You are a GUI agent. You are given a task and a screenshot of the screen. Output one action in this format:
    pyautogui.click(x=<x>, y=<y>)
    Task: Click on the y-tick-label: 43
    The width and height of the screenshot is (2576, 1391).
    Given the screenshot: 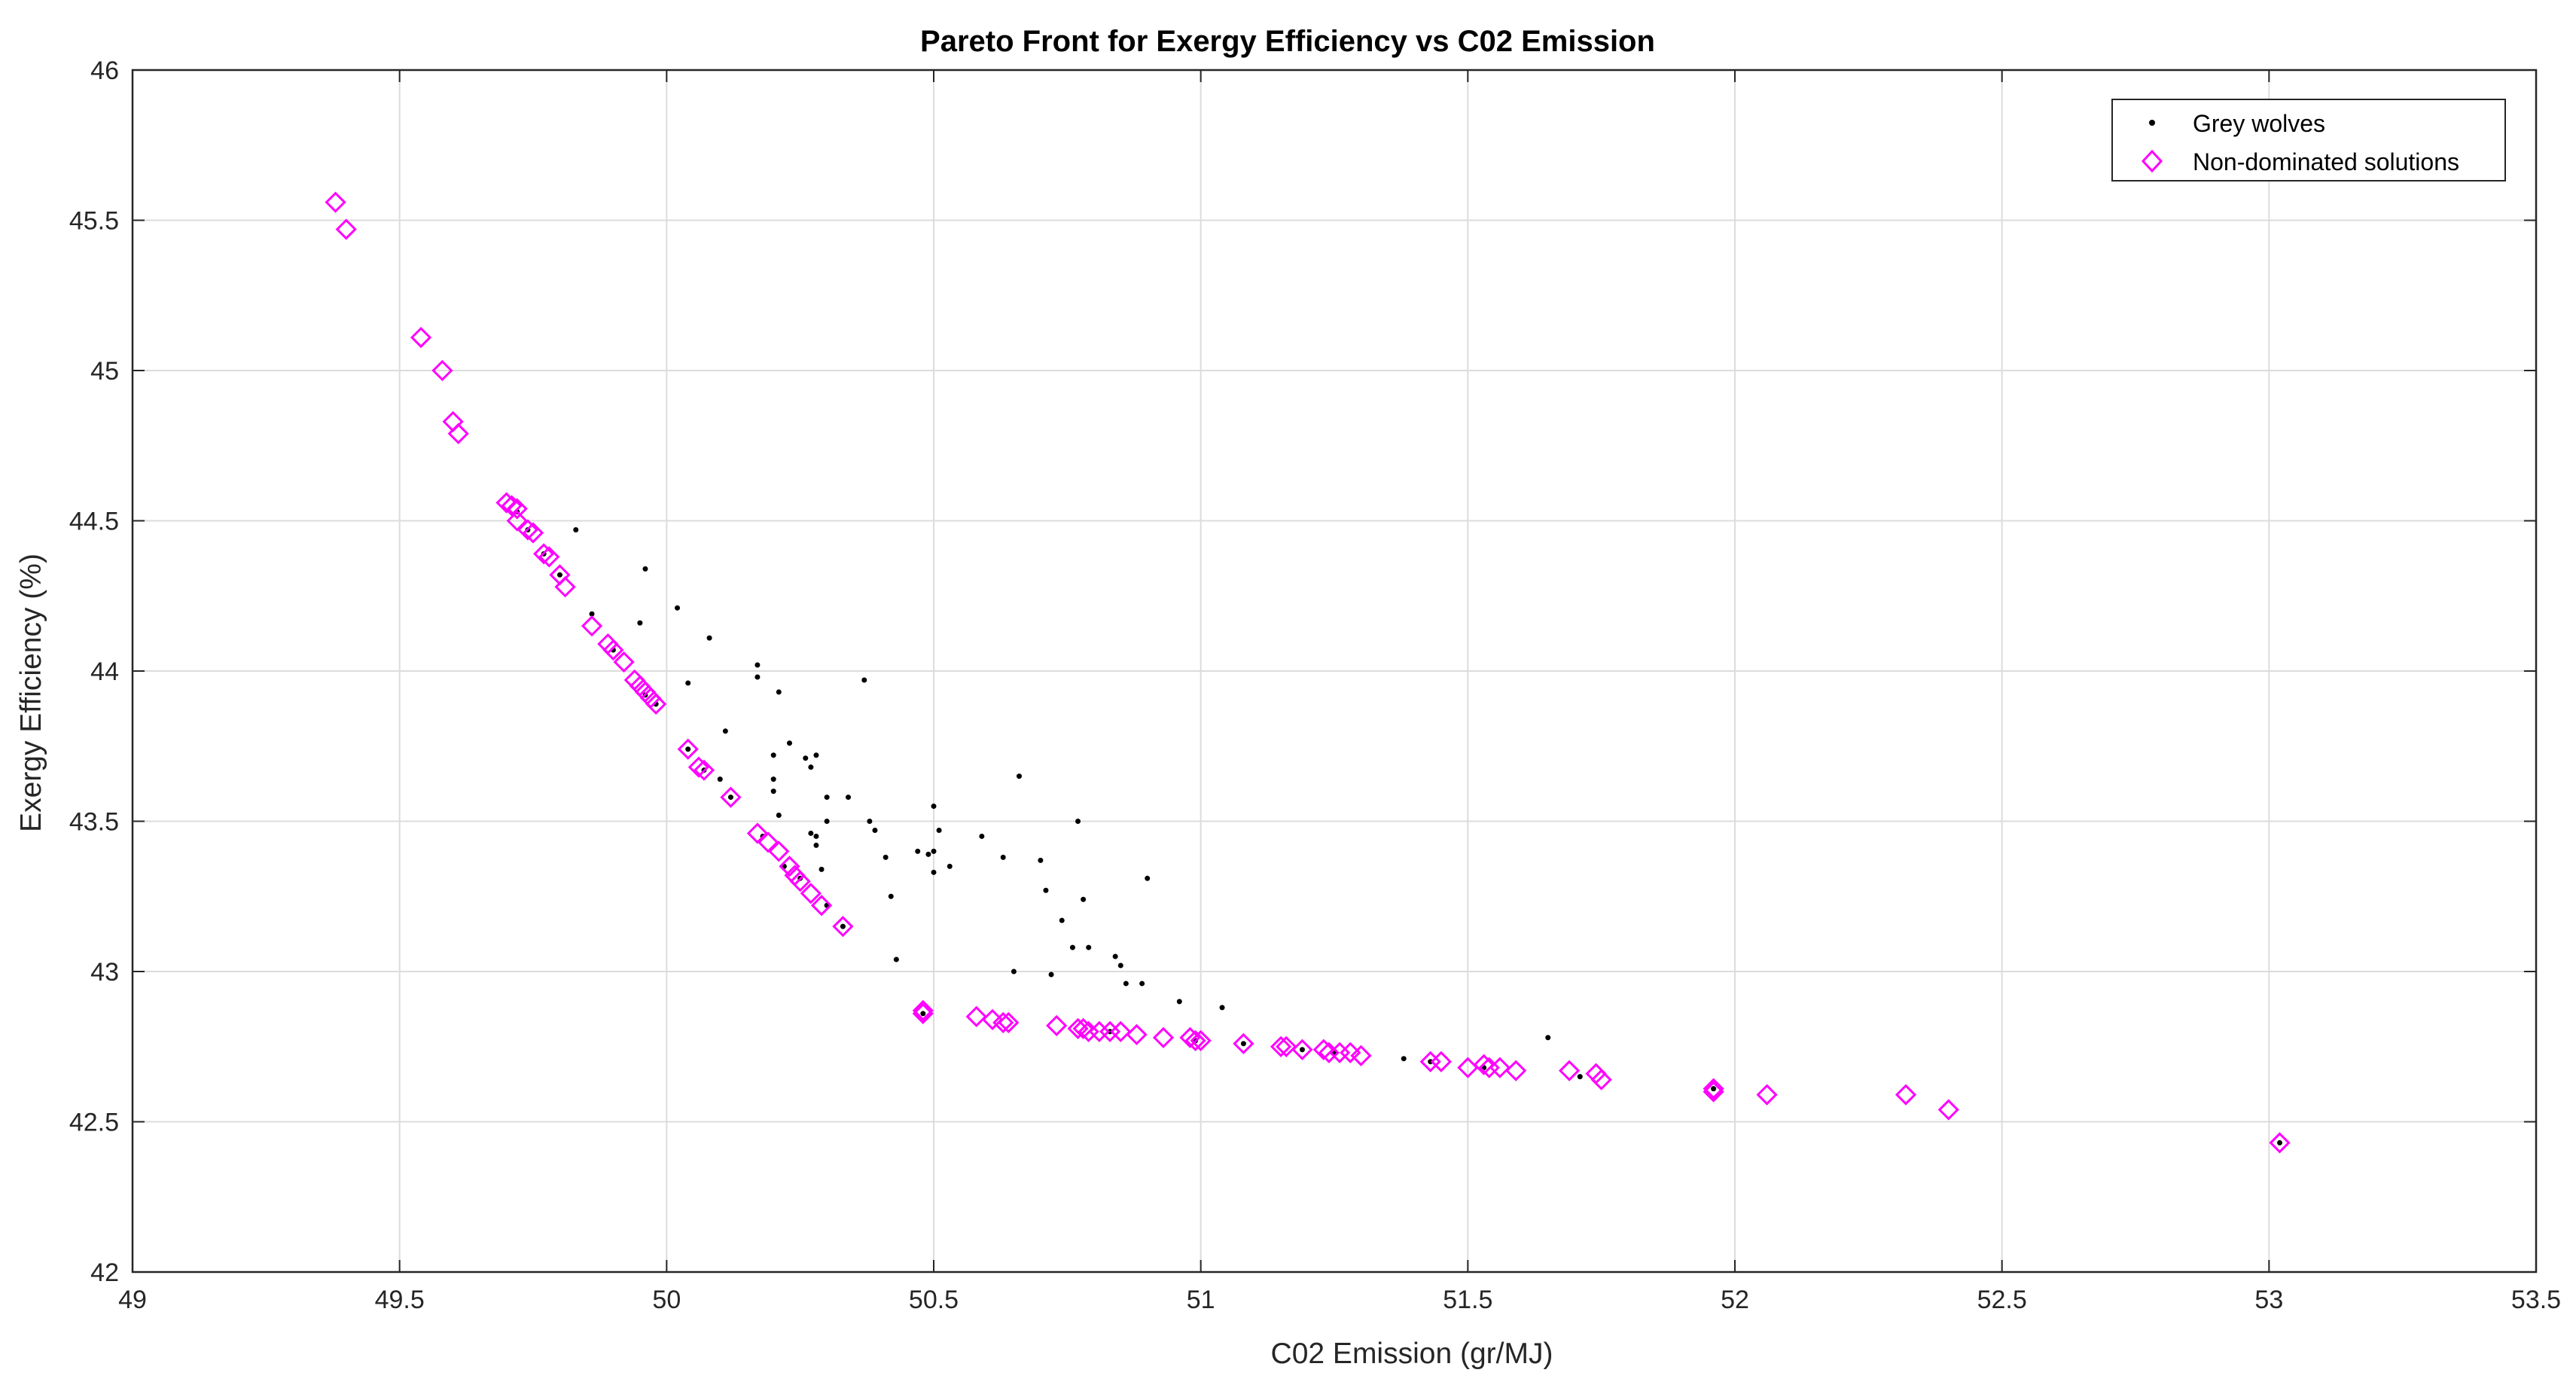 What is the action you would take?
    pyautogui.click(x=104, y=973)
    